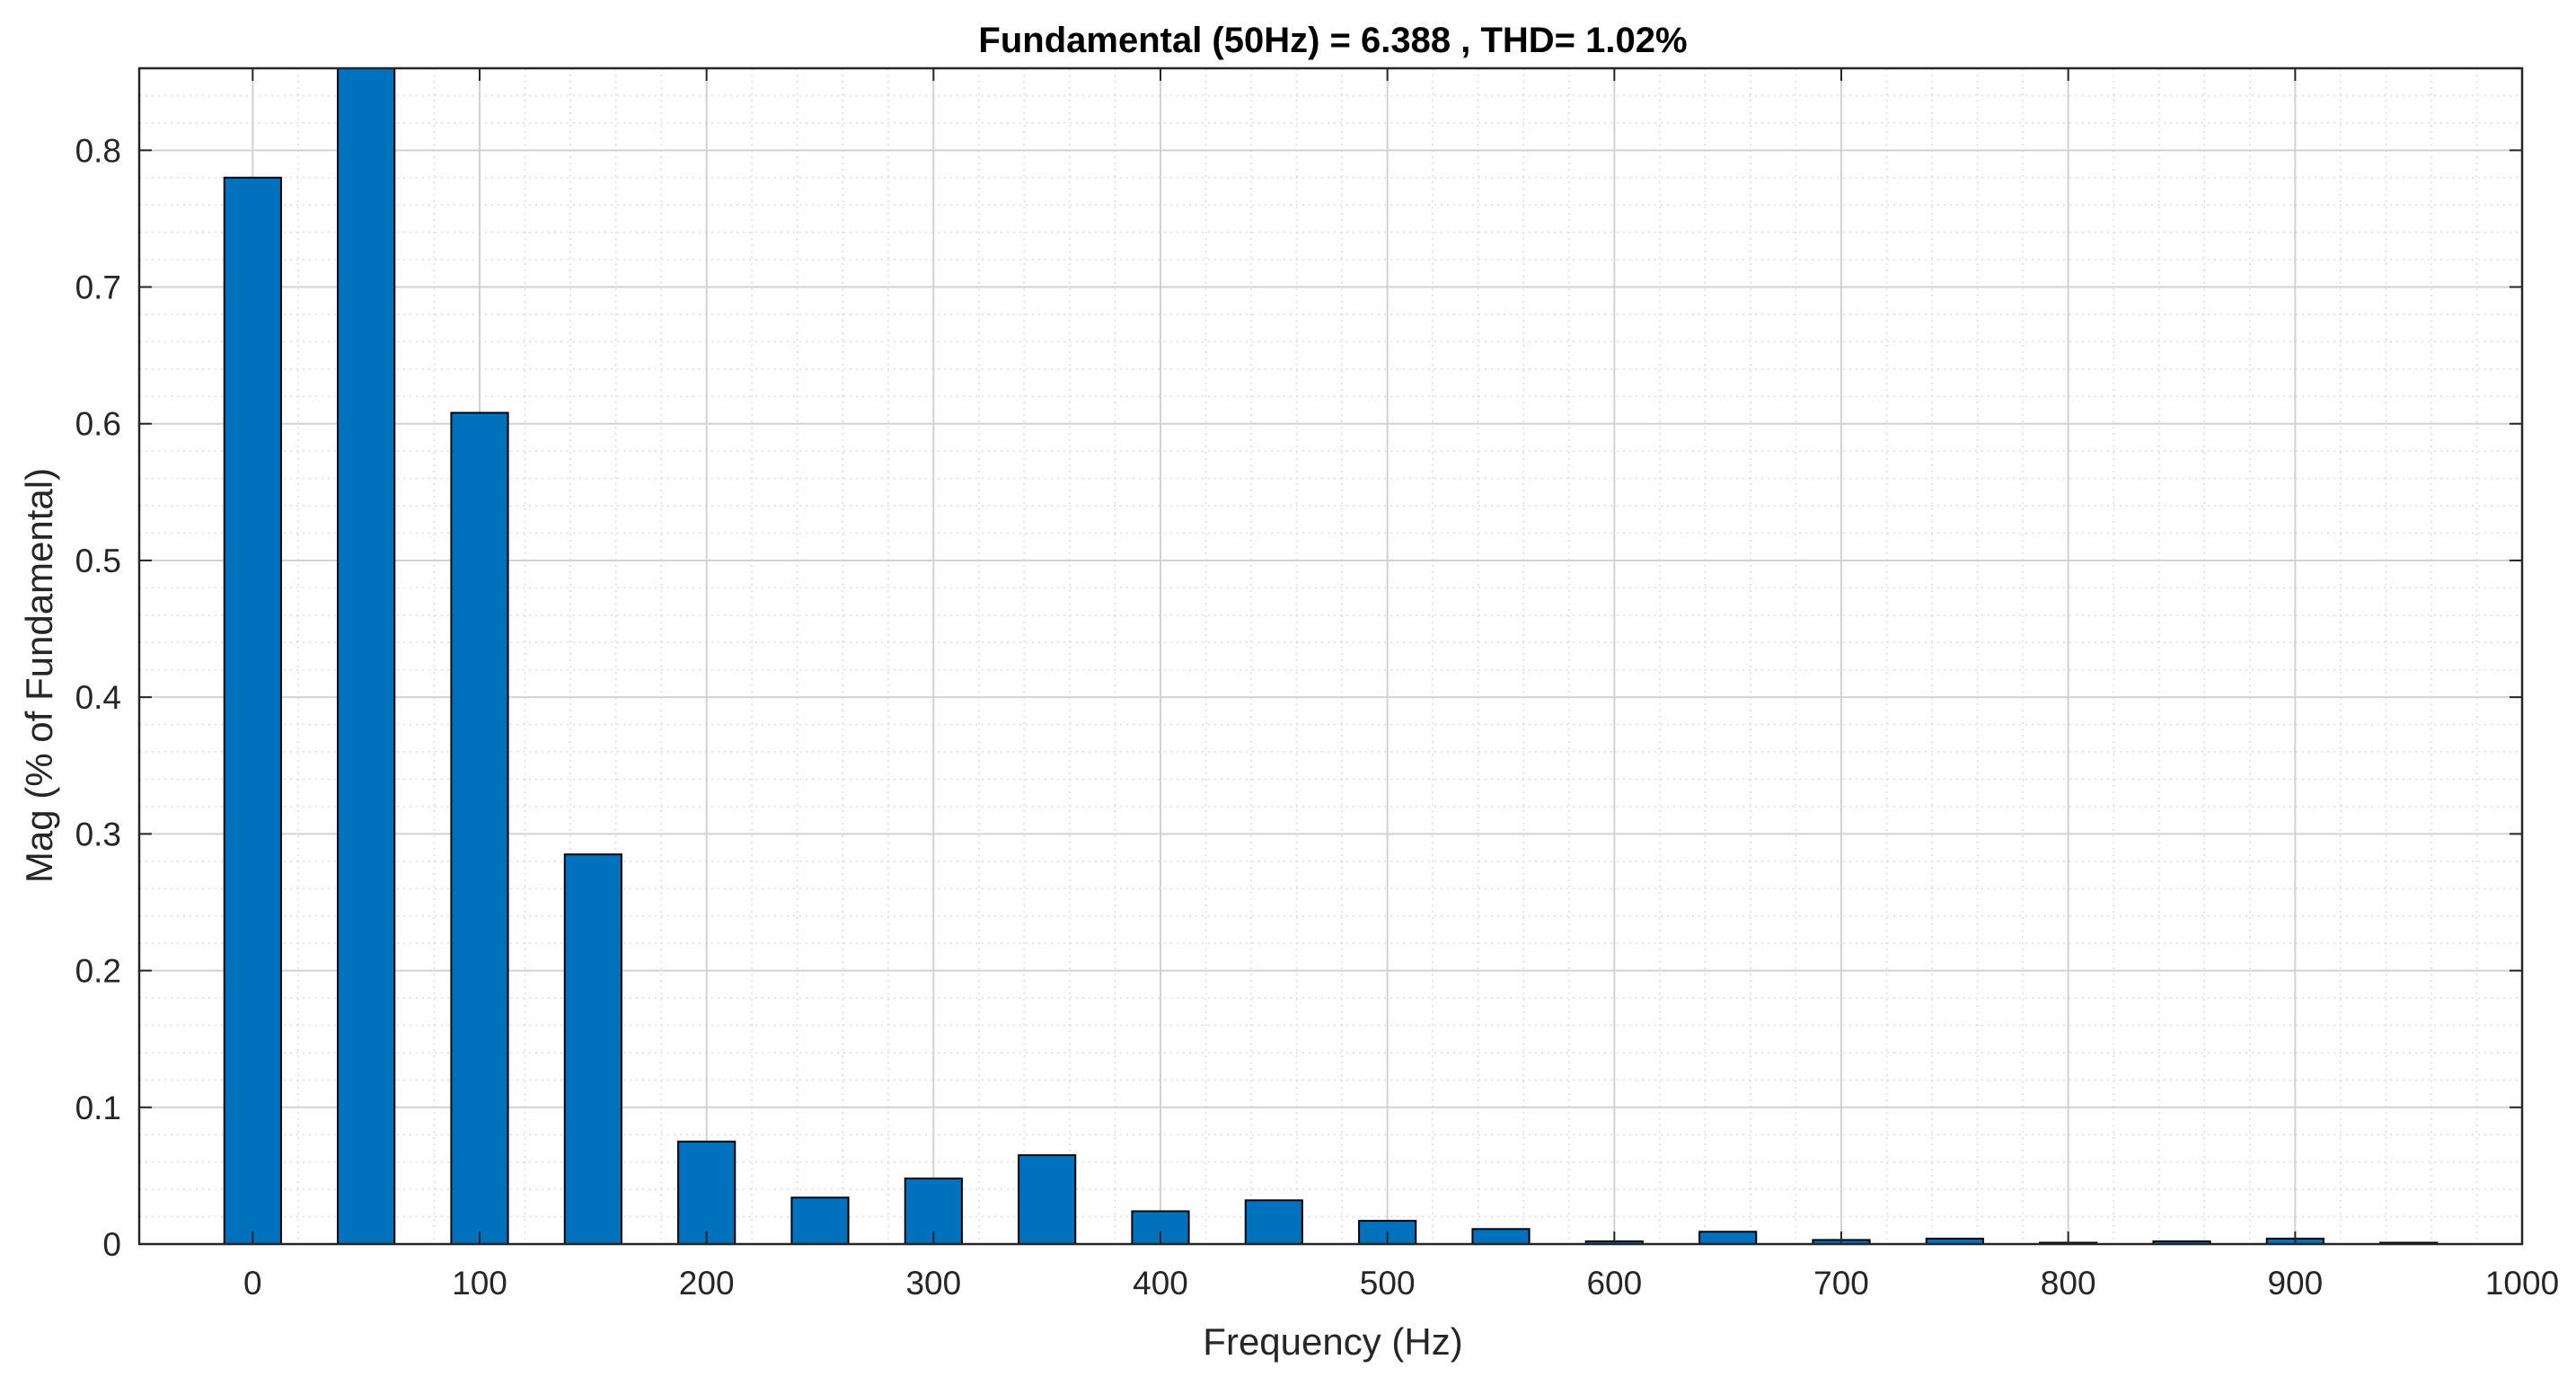  I want to click on bar-450hz, so click(1273, 1222).